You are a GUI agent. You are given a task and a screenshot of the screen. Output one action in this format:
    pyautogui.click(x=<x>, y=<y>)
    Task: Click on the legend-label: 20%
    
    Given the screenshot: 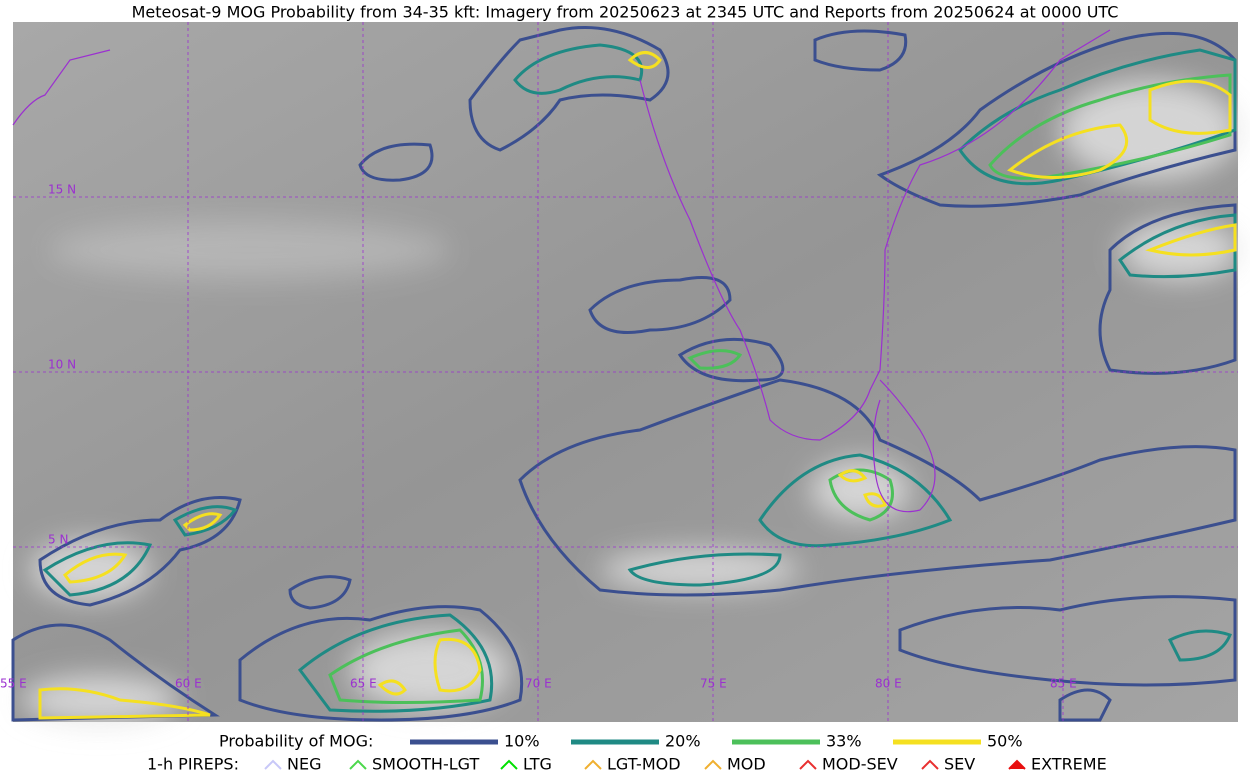 What is the action you would take?
    pyautogui.click(x=683, y=741)
    